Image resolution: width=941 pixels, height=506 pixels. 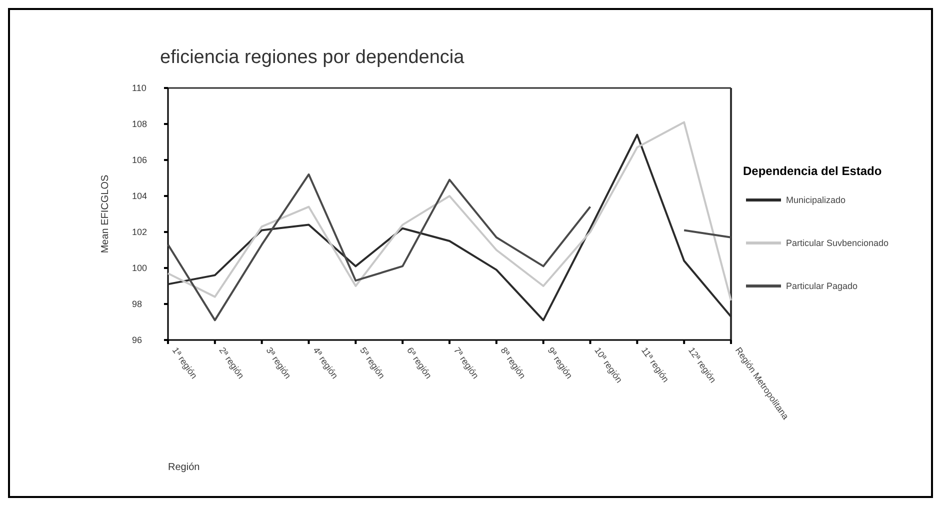 What do you see at coordinates (822, 286) in the screenshot?
I see `legend-label: Particular Pagado` at bounding box center [822, 286].